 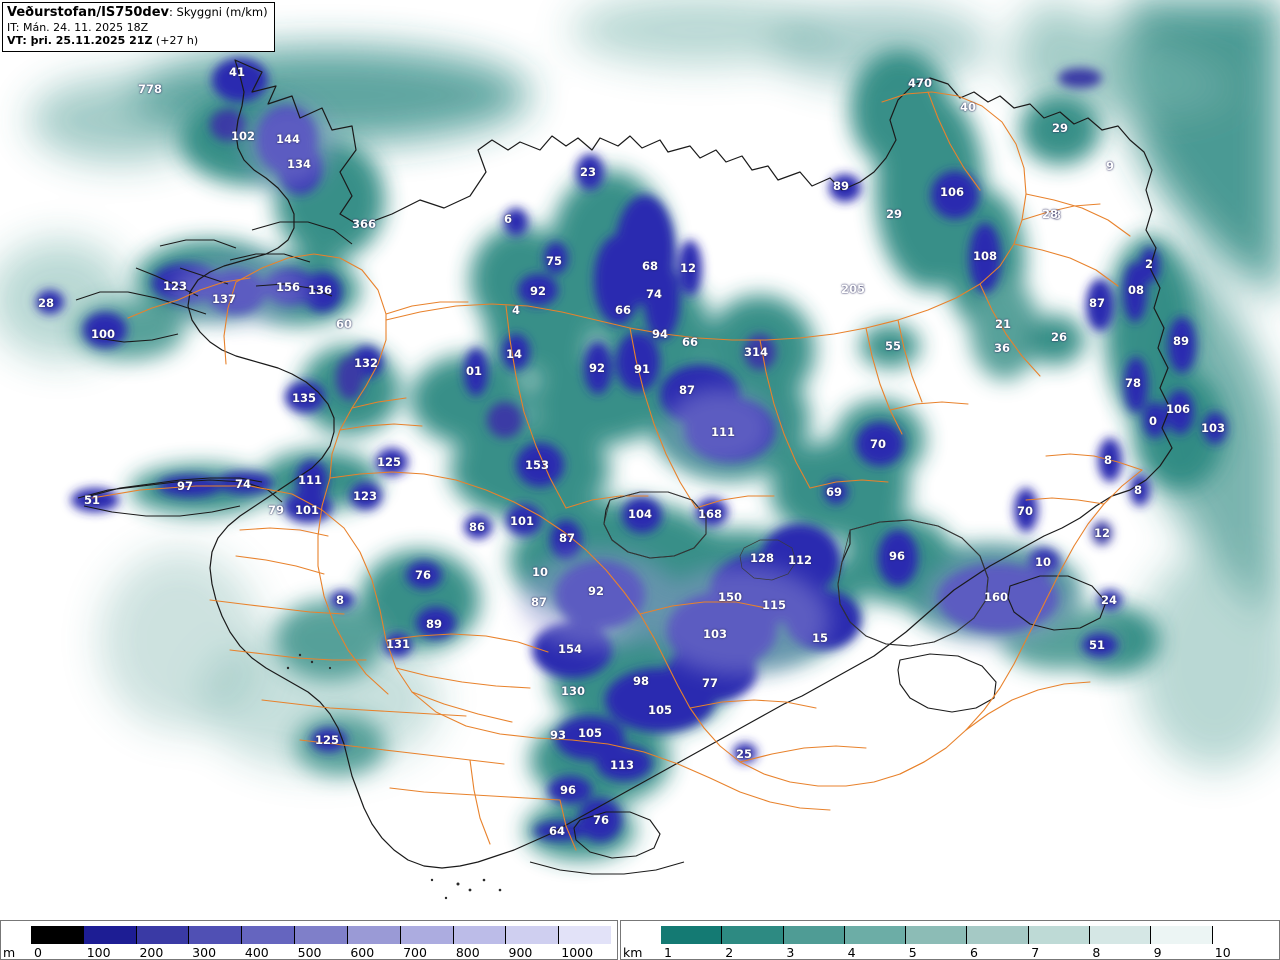 I want to click on legend-visibility-kilometers: 1 2 3 4 5 6 7 8 9 10 km, so click(x=950, y=940).